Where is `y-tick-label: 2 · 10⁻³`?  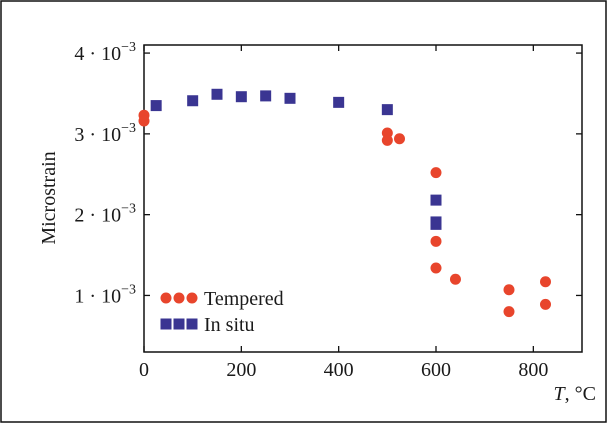 y-tick-label: 2 · 10⁻³ is located at coordinates (105, 214).